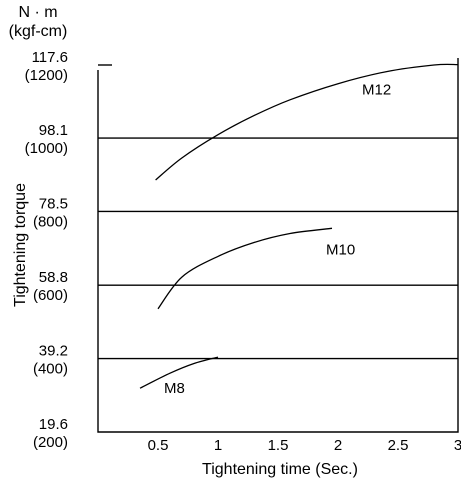 The image size is (461, 479). I want to click on x-tick-label-2: 1.5, so click(278, 445).